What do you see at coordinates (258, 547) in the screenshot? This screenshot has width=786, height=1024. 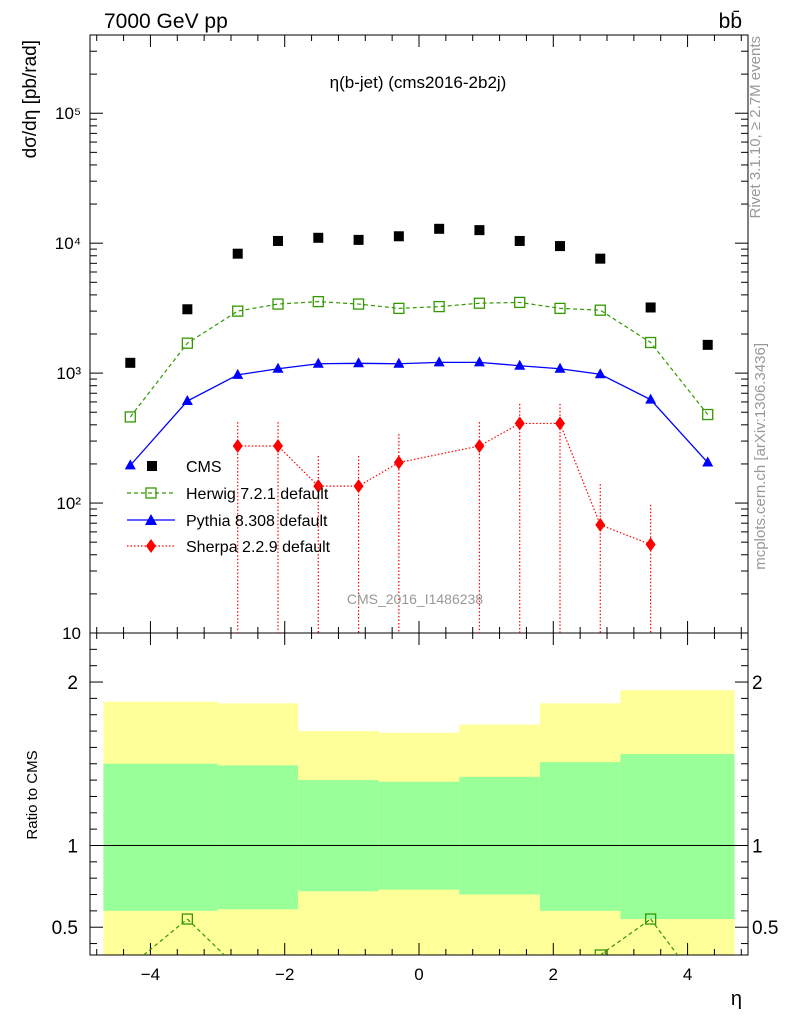 I see `legend-label-sherpa: Sherpa 2.2.9 default` at bounding box center [258, 547].